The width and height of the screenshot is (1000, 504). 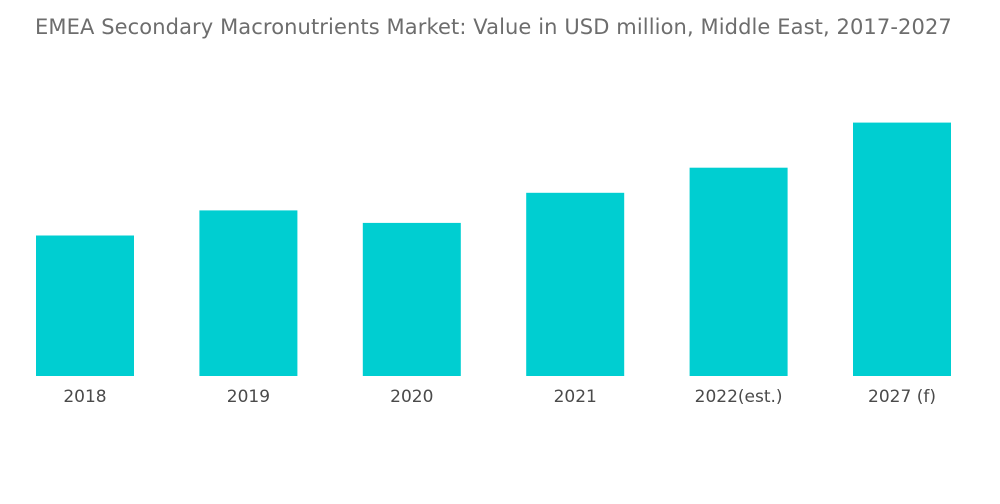 What do you see at coordinates (411, 299) in the screenshot?
I see `bar-2020` at bounding box center [411, 299].